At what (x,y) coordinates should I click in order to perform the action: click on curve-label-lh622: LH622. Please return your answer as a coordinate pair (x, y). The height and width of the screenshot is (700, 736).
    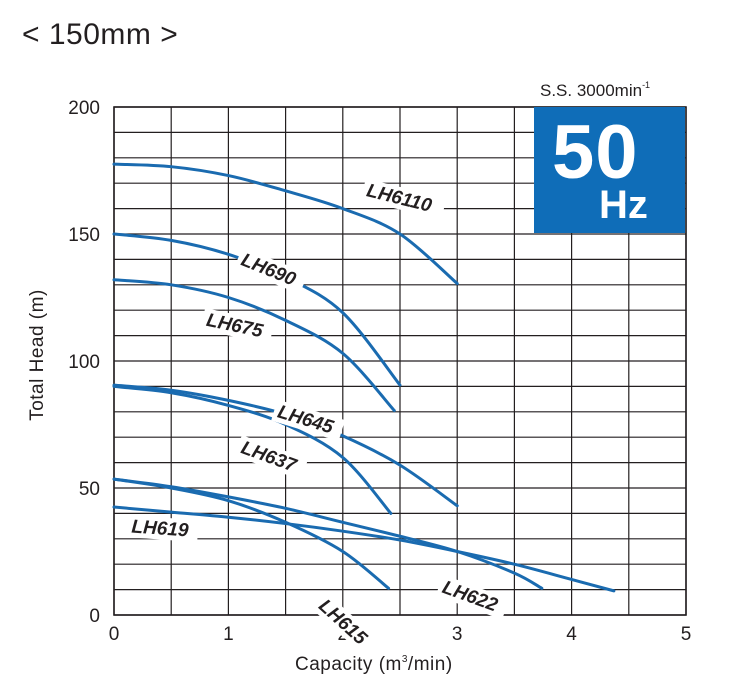
    Looking at the image, I should click on (472, 597).